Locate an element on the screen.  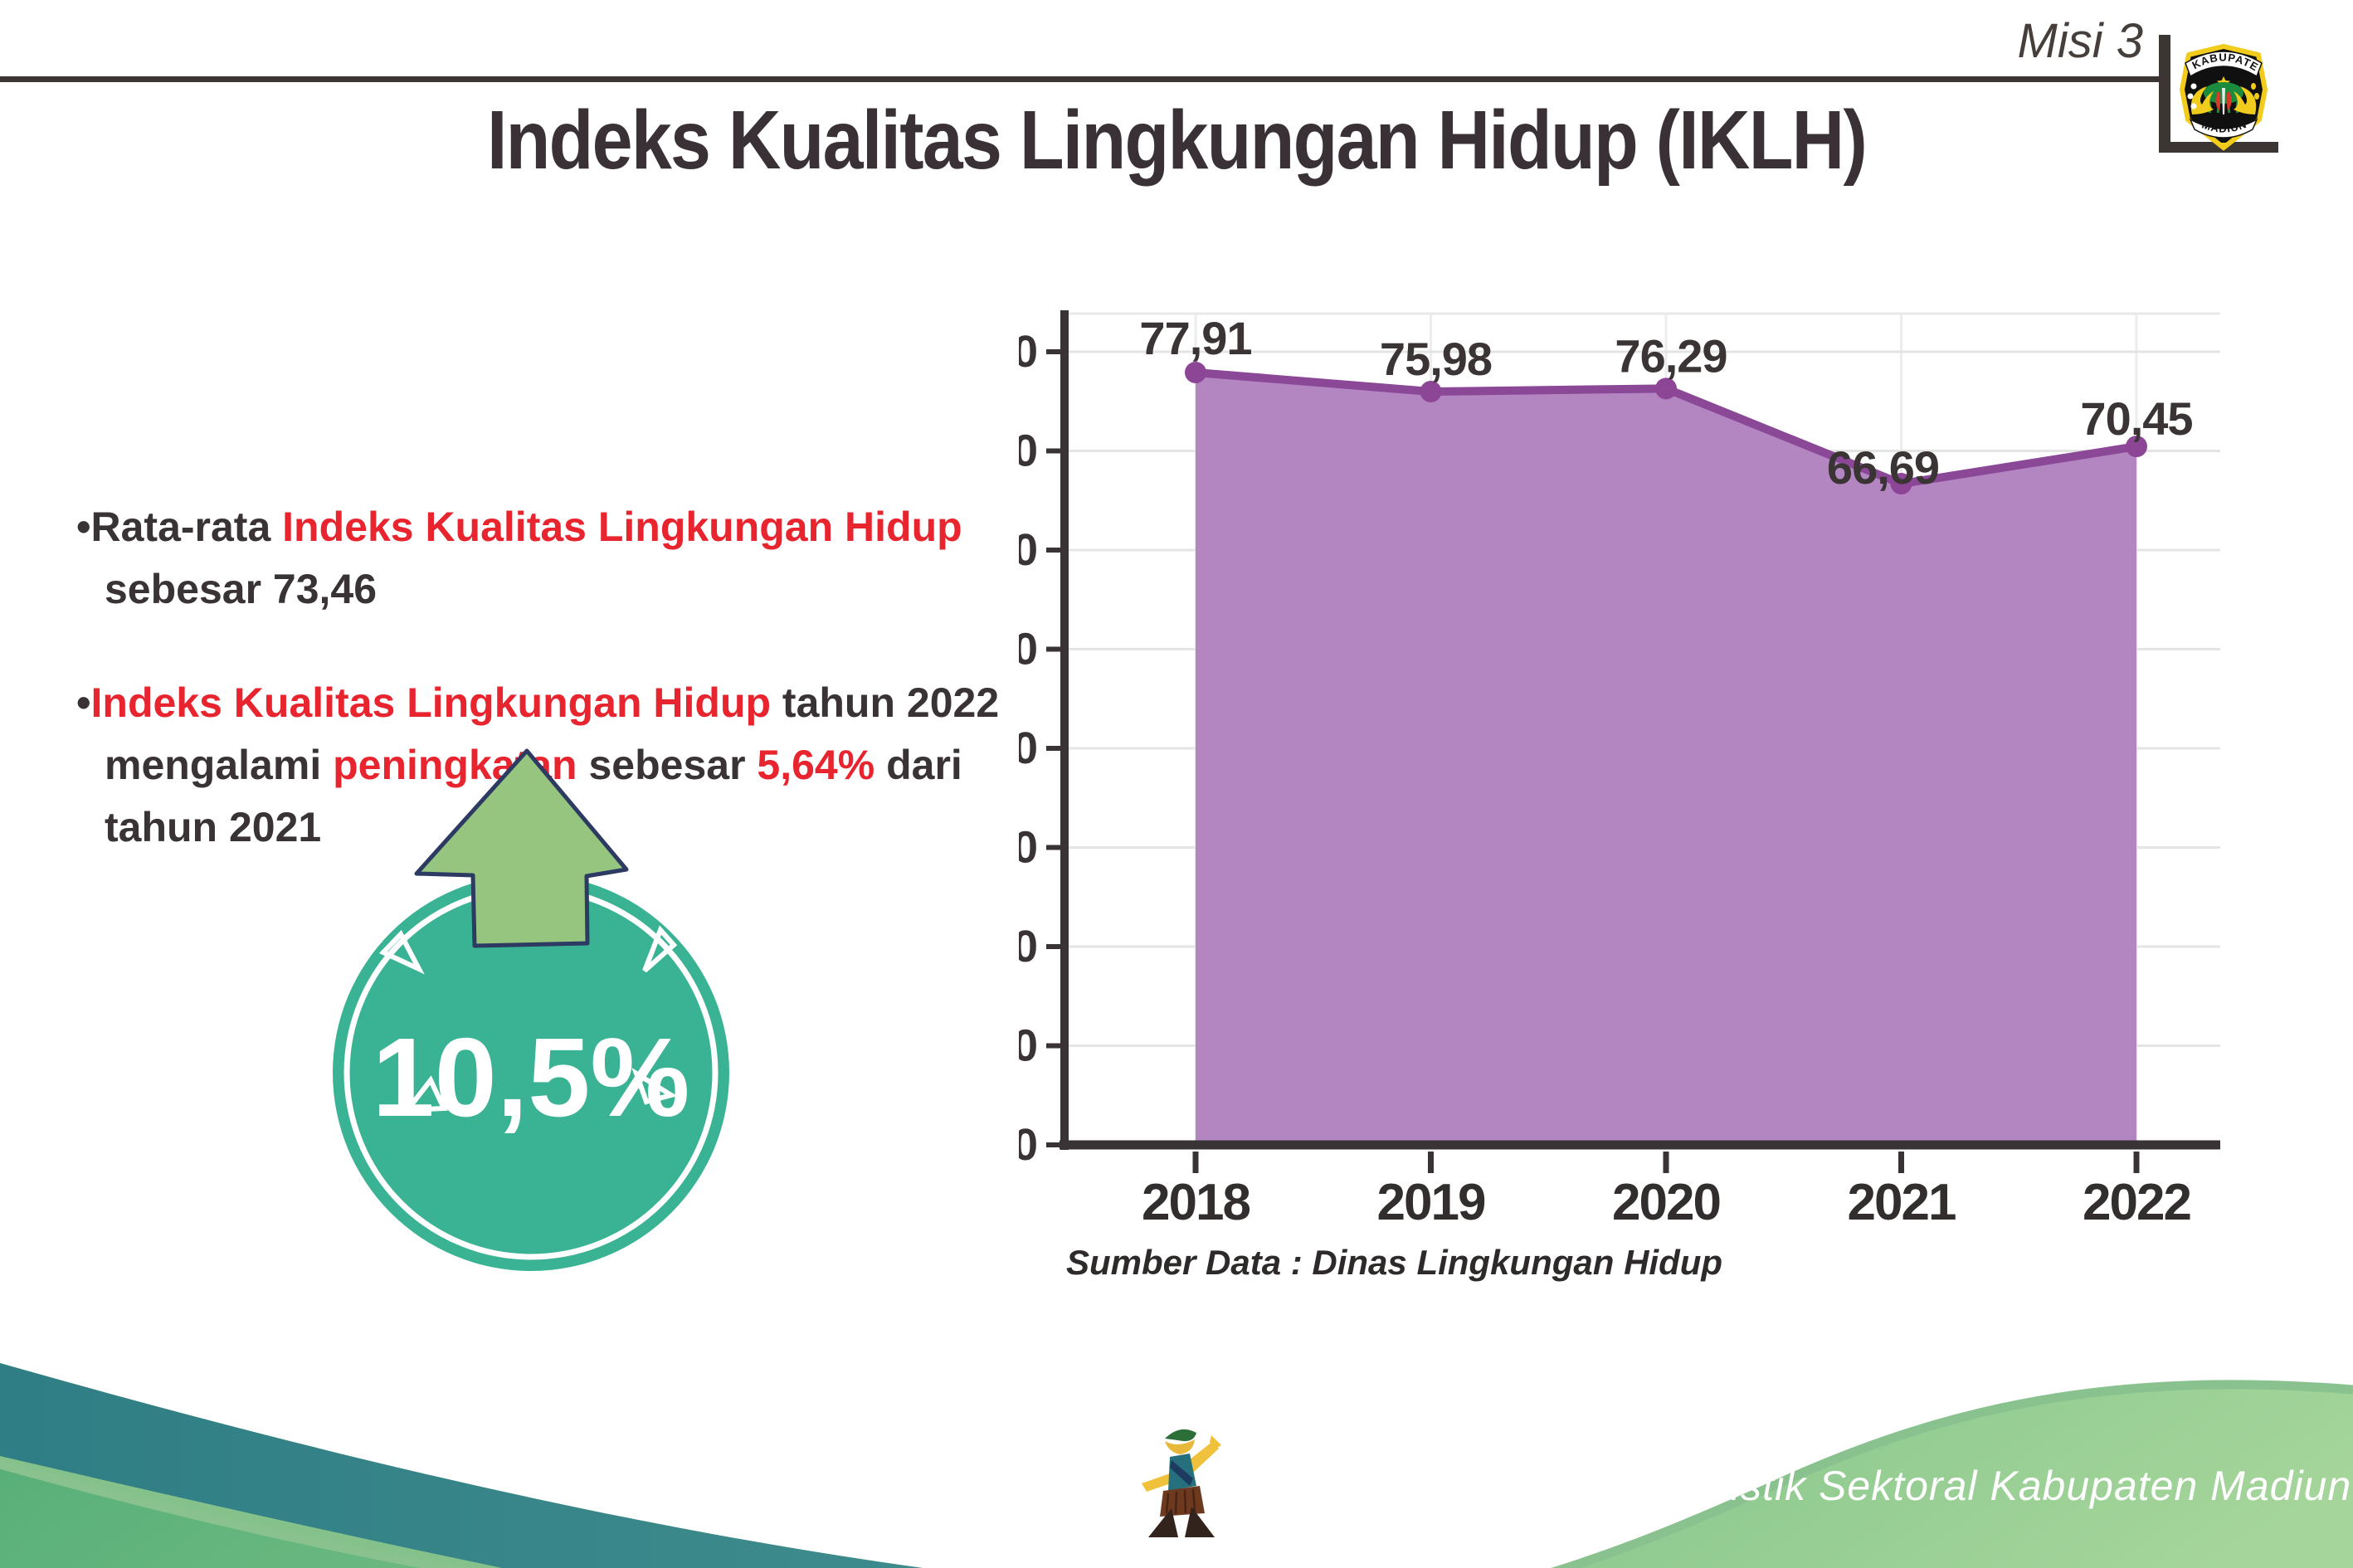
svg-text: 30 is located at coordinates (1027, 848).